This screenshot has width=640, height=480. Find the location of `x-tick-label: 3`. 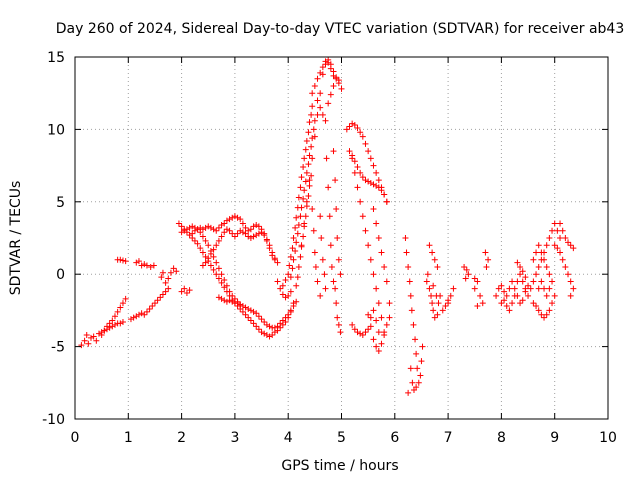

x-tick-label: 3 is located at coordinates (234, 438).